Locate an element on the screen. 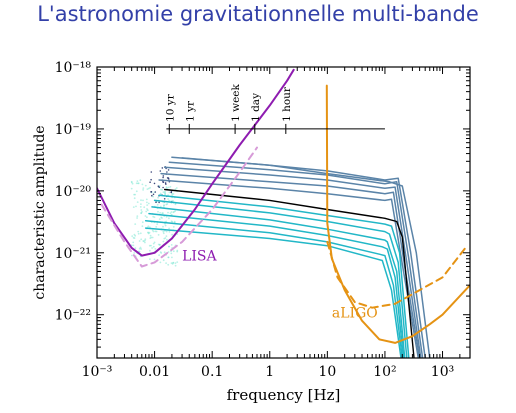 This screenshot has width=516, height=413. x-tick-label: 0.01 is located at coordinates (154, 372).